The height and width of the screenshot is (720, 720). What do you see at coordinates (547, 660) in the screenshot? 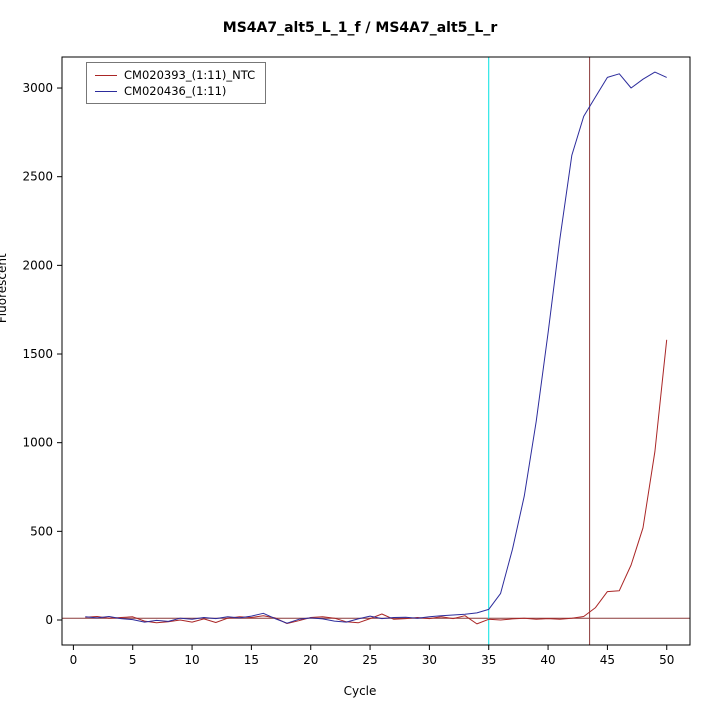
I see `x-tick-label: 40` at bounding box center [547, 660].